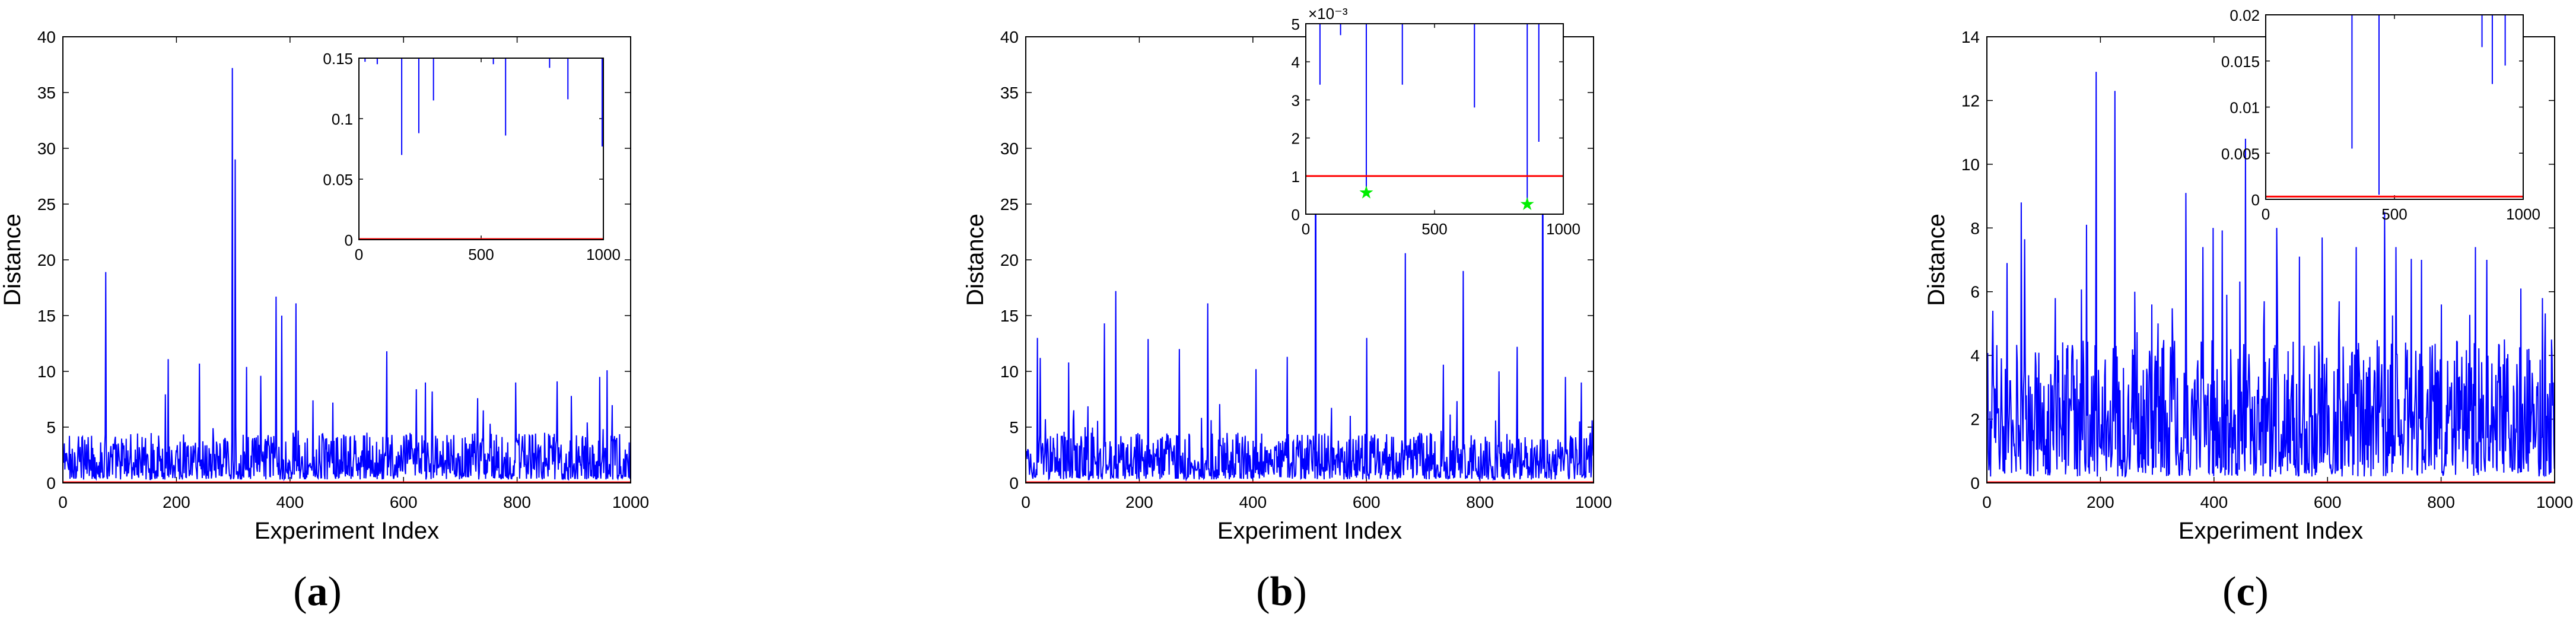 This screenshot has height=630, width=2576. What do you see at coordinates (1563, 229) in the screenshot?
I see `inset-b-xtick-label: 1000` at bounding box center [1563, 229].